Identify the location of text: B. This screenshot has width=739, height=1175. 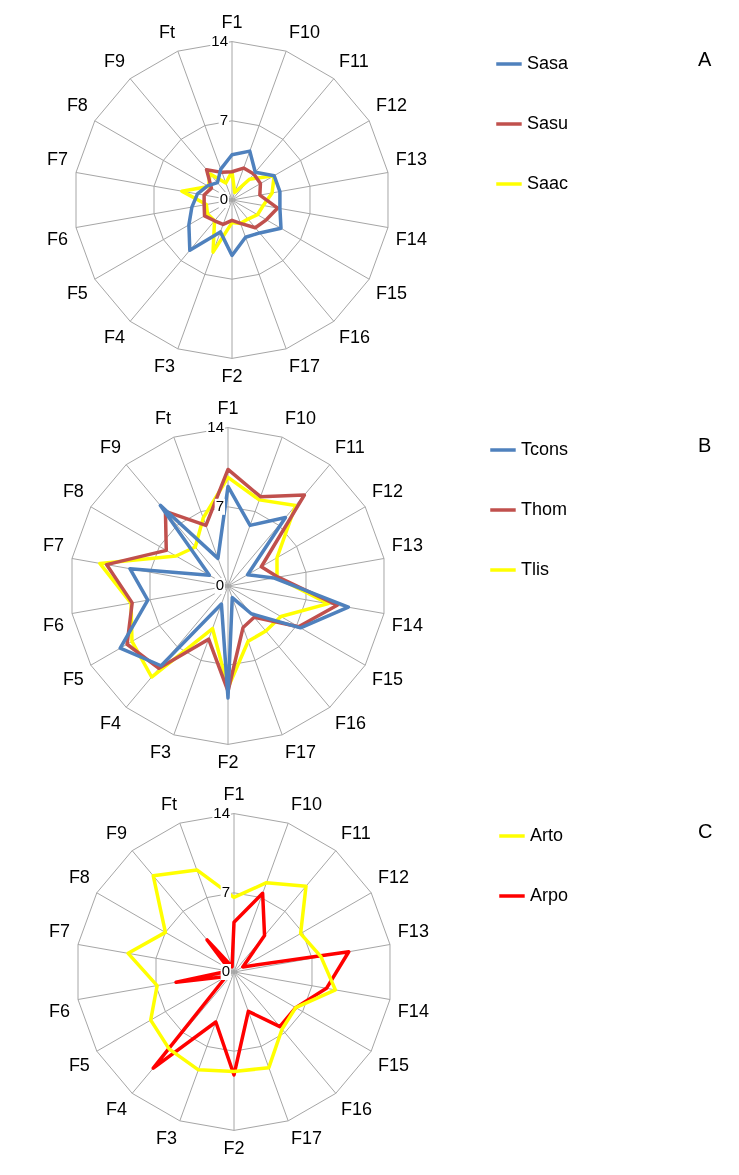
(705, 445).